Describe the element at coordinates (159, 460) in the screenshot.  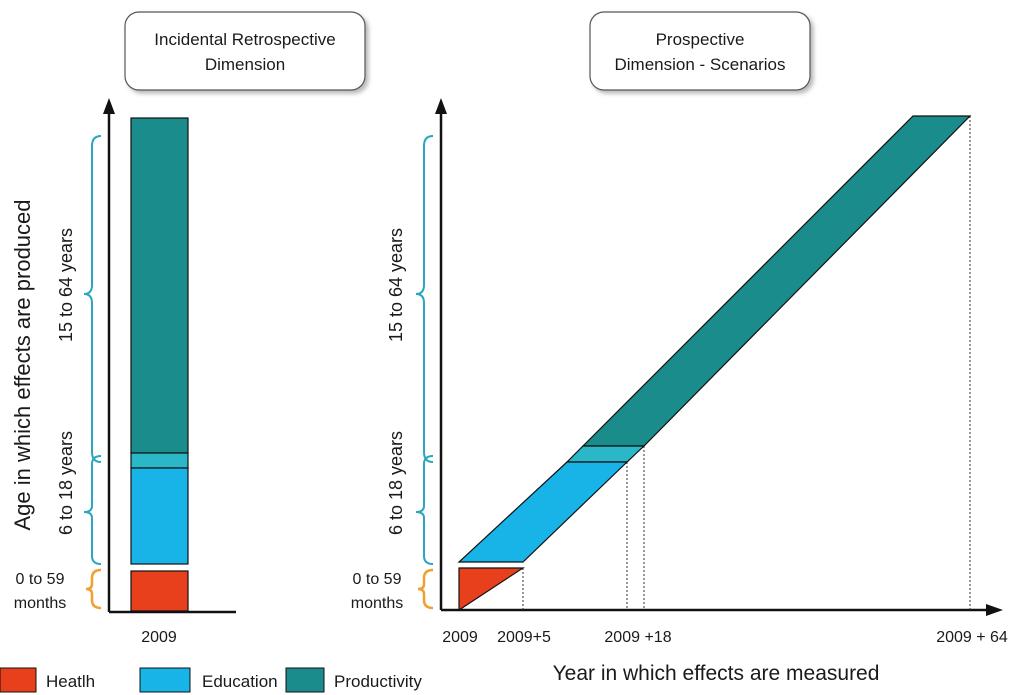
I see `left-bar-transition` at that location.